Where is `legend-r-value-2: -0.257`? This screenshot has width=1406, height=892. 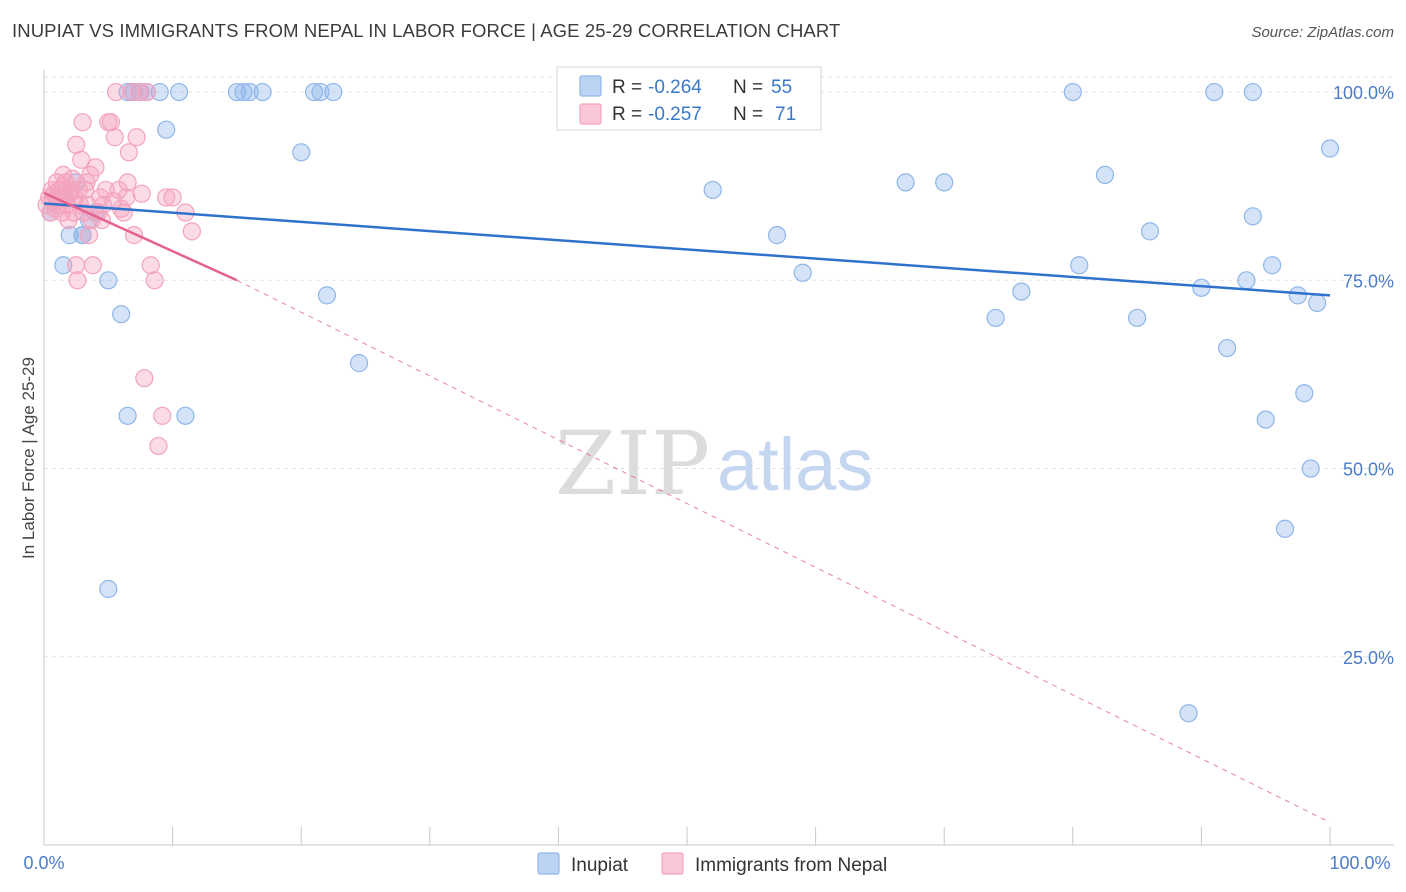 legend-r-value-2: -0.257 is located at coordinates (675, 114).